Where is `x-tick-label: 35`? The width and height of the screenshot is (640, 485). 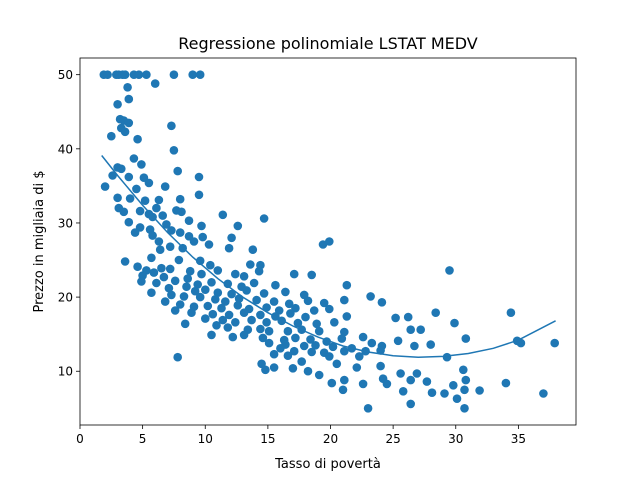
x-tick-label: 35 is located at coordinates (518, 439).